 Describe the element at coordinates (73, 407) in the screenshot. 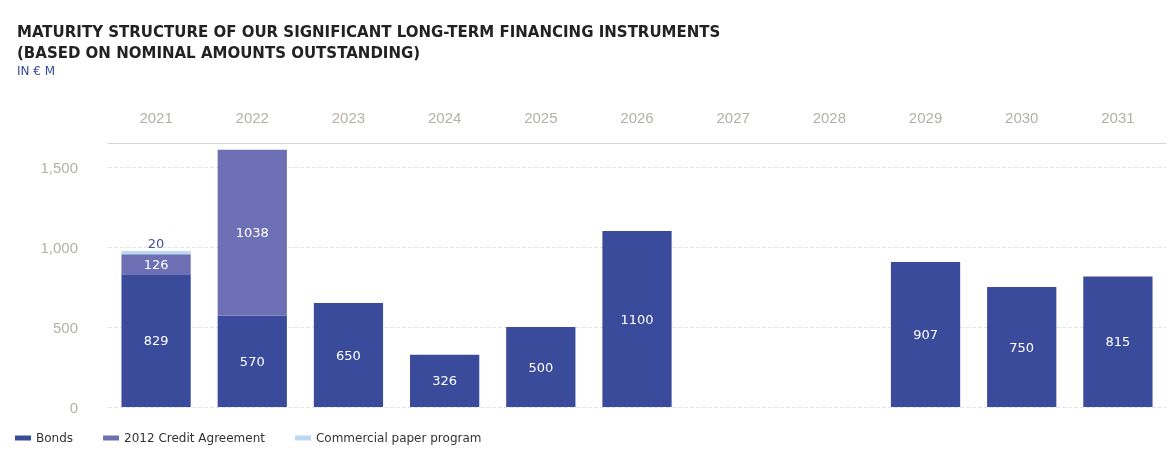

I see `y-tick-label: 0` at that location.